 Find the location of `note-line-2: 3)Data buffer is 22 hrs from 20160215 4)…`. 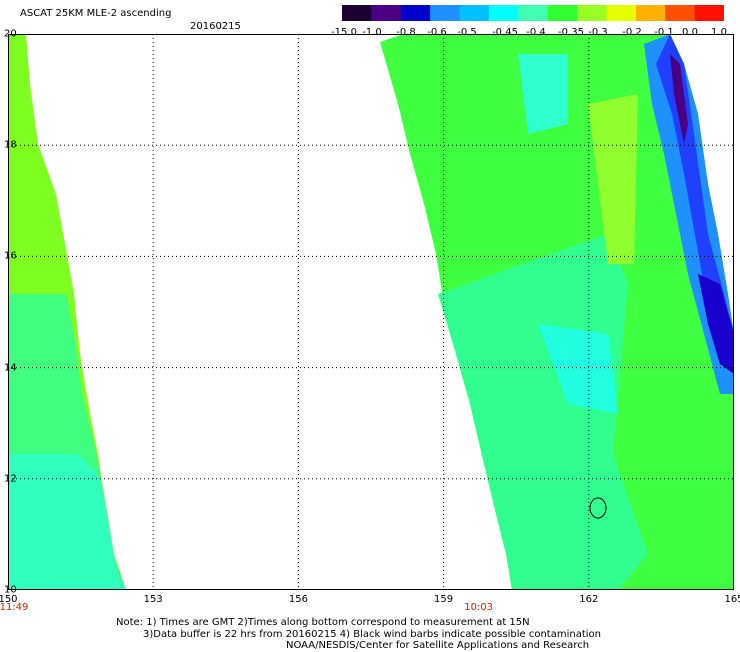

note-line-2: 3)Data buffer is 22 hrs from 20160215 4)… is located at coordinates (372, 634).